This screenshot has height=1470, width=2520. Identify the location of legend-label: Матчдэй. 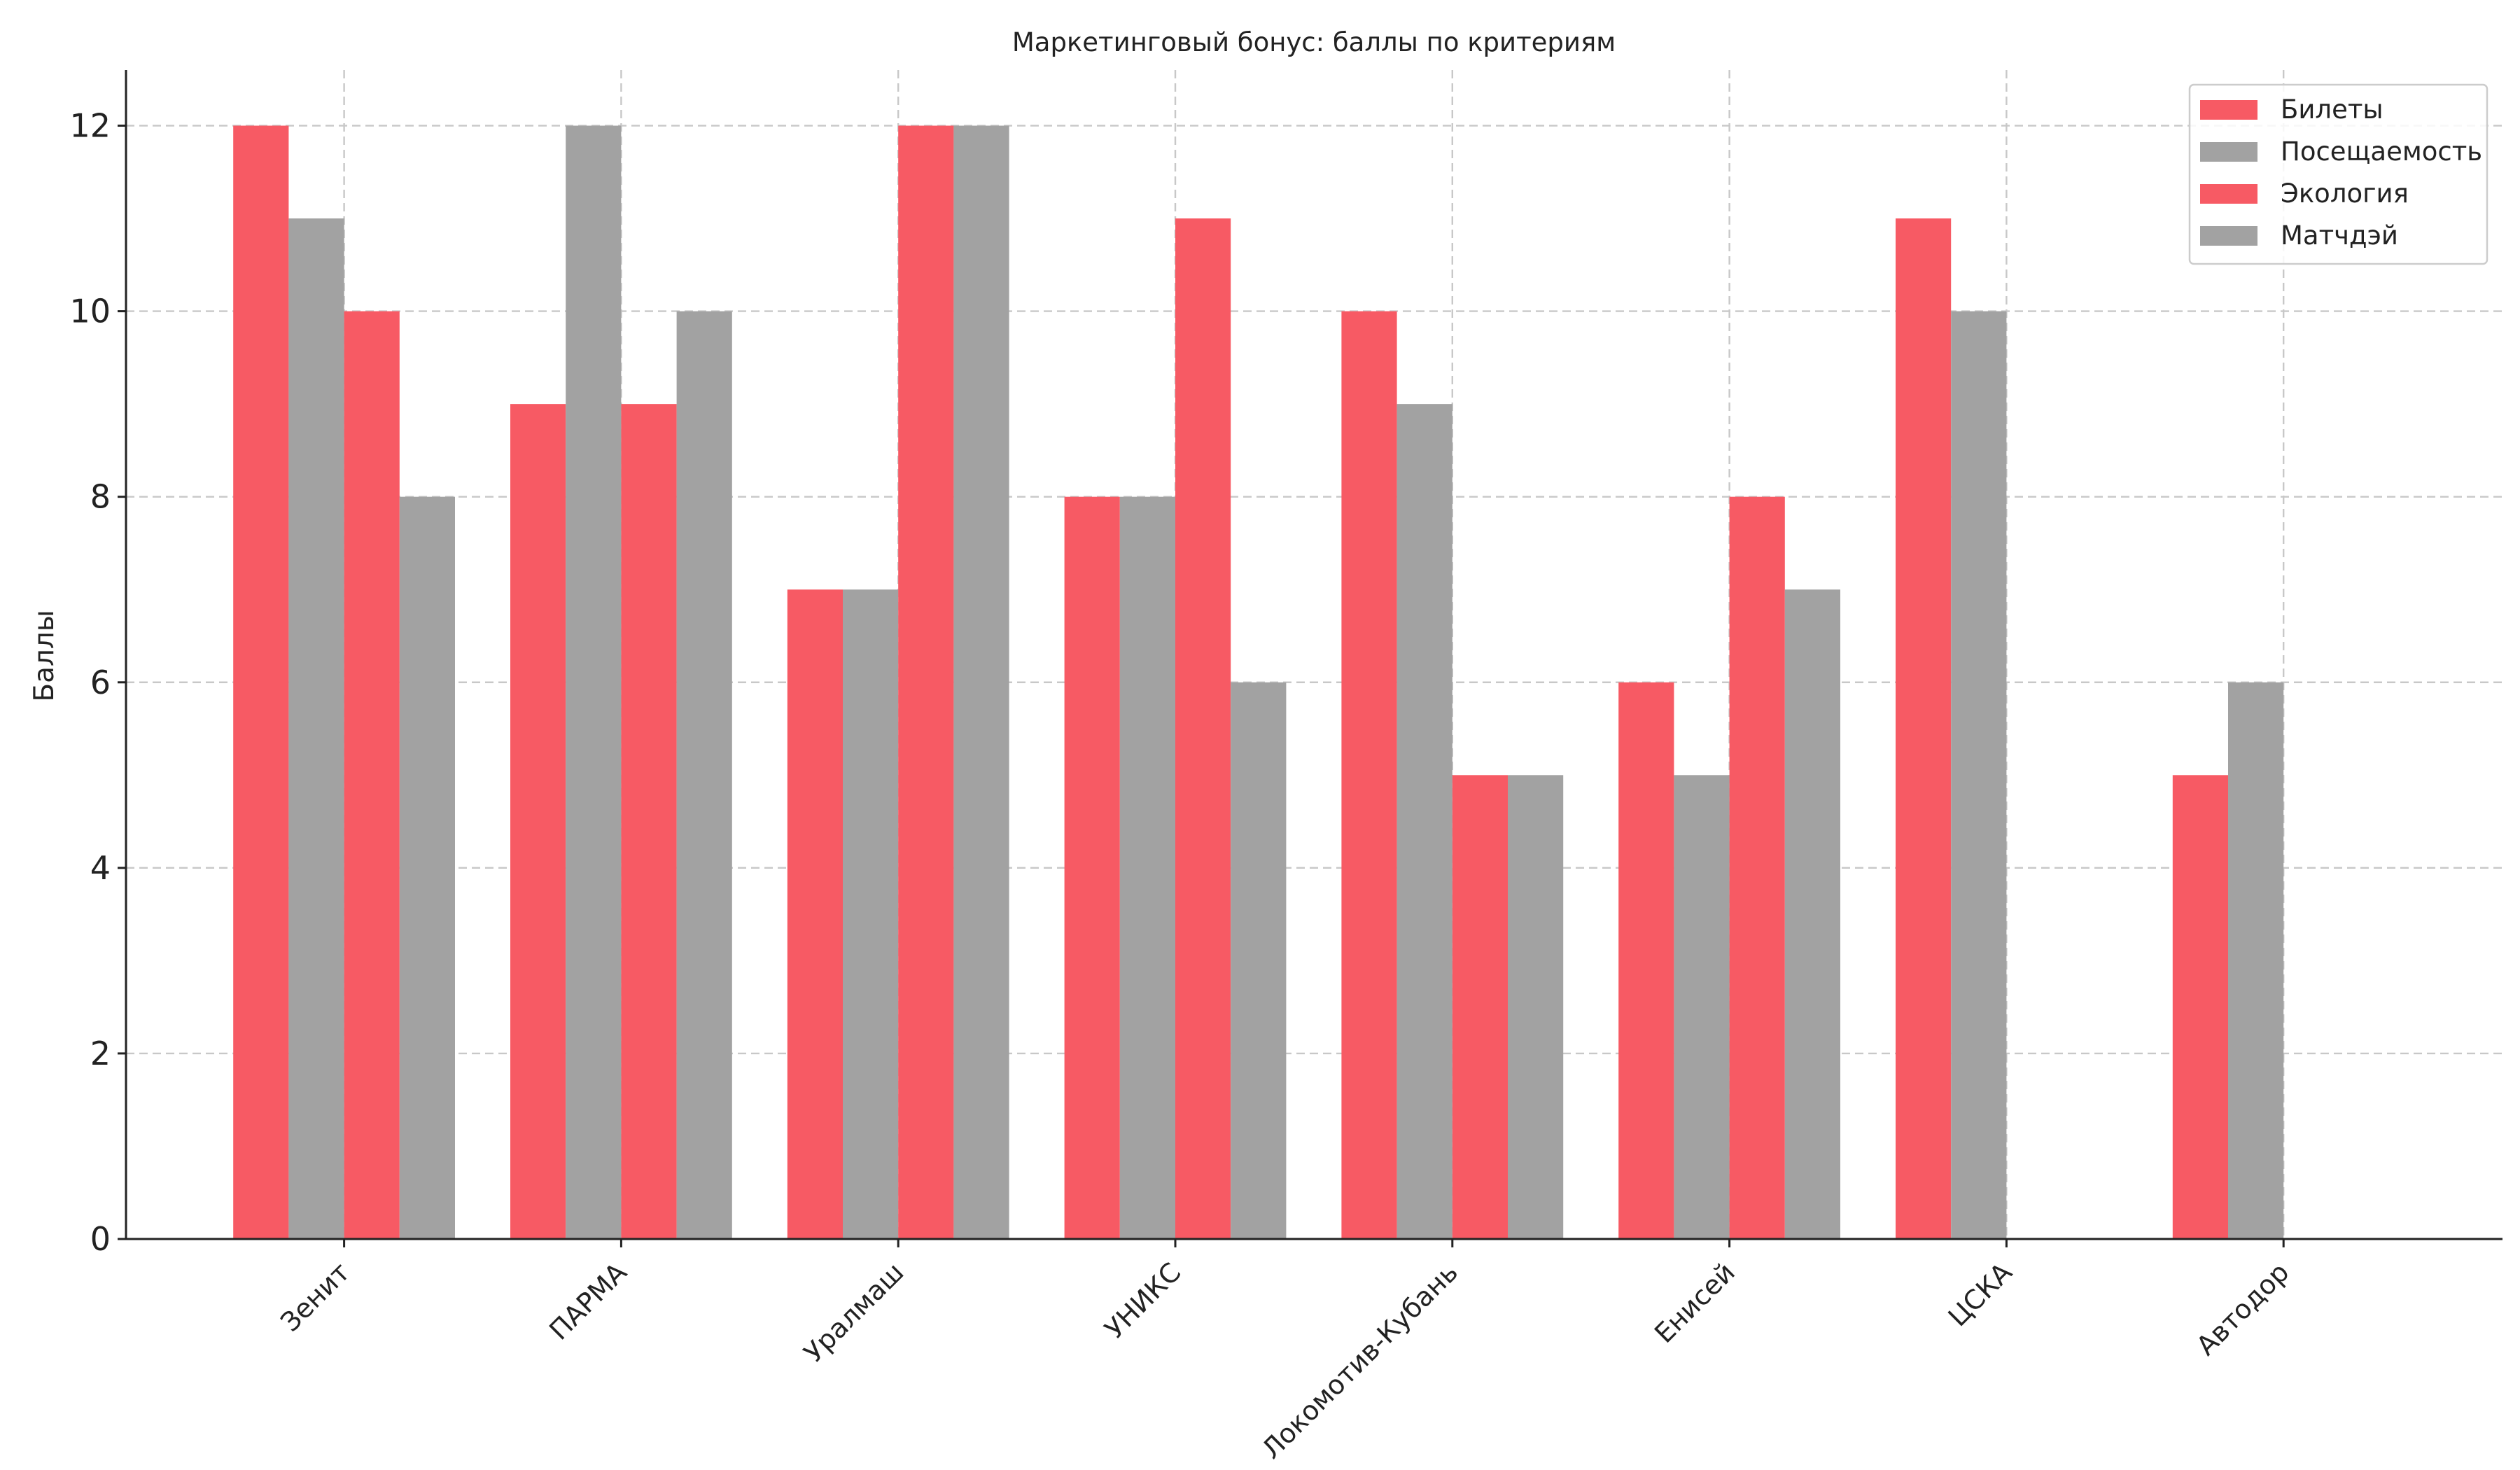
(2339, 235).